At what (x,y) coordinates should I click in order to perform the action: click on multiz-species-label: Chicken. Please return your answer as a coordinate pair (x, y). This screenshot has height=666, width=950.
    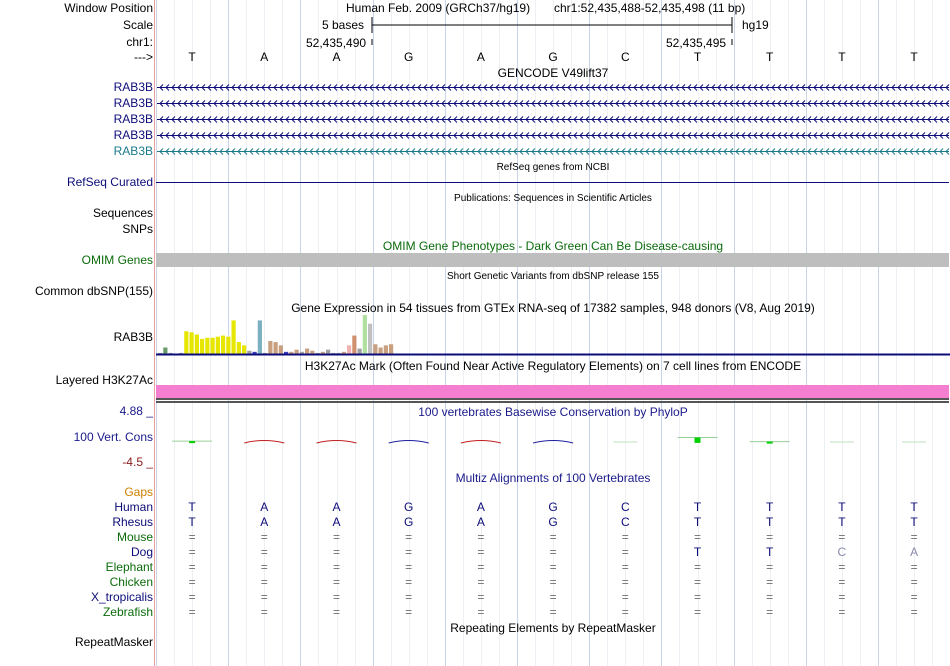
    Looking at the image, I should click on (131, 582).